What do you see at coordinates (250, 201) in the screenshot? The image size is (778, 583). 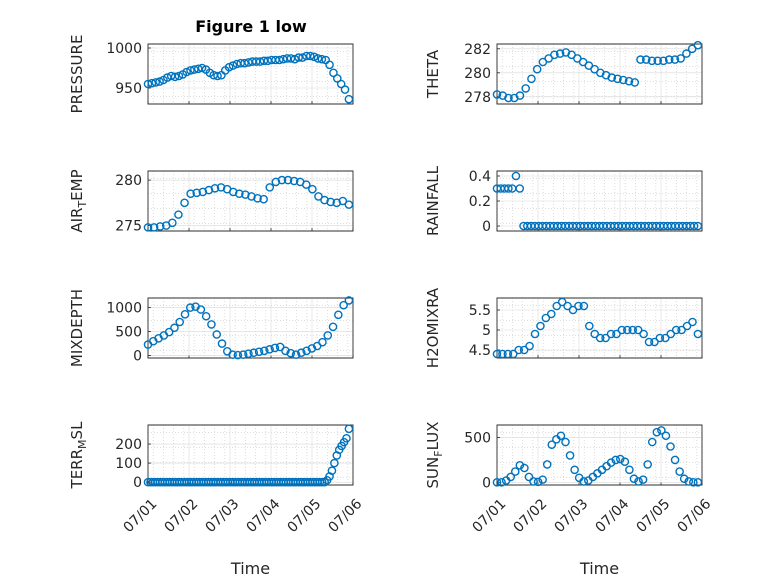 I see `axes-air_temp` at bounding box center [250, 201].